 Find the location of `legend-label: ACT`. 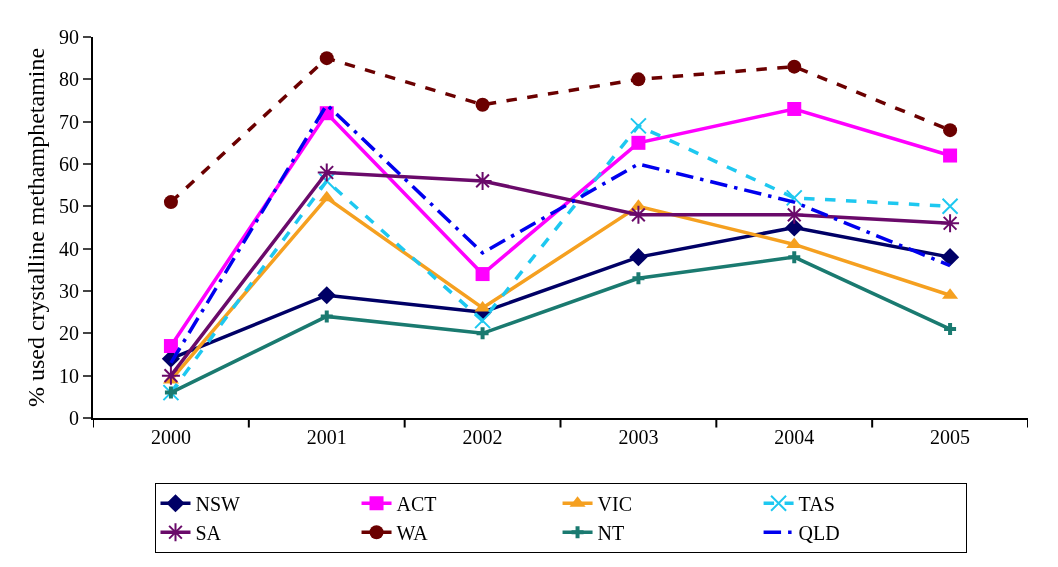

legend-label: ACT is located at coordinates (416, 504).